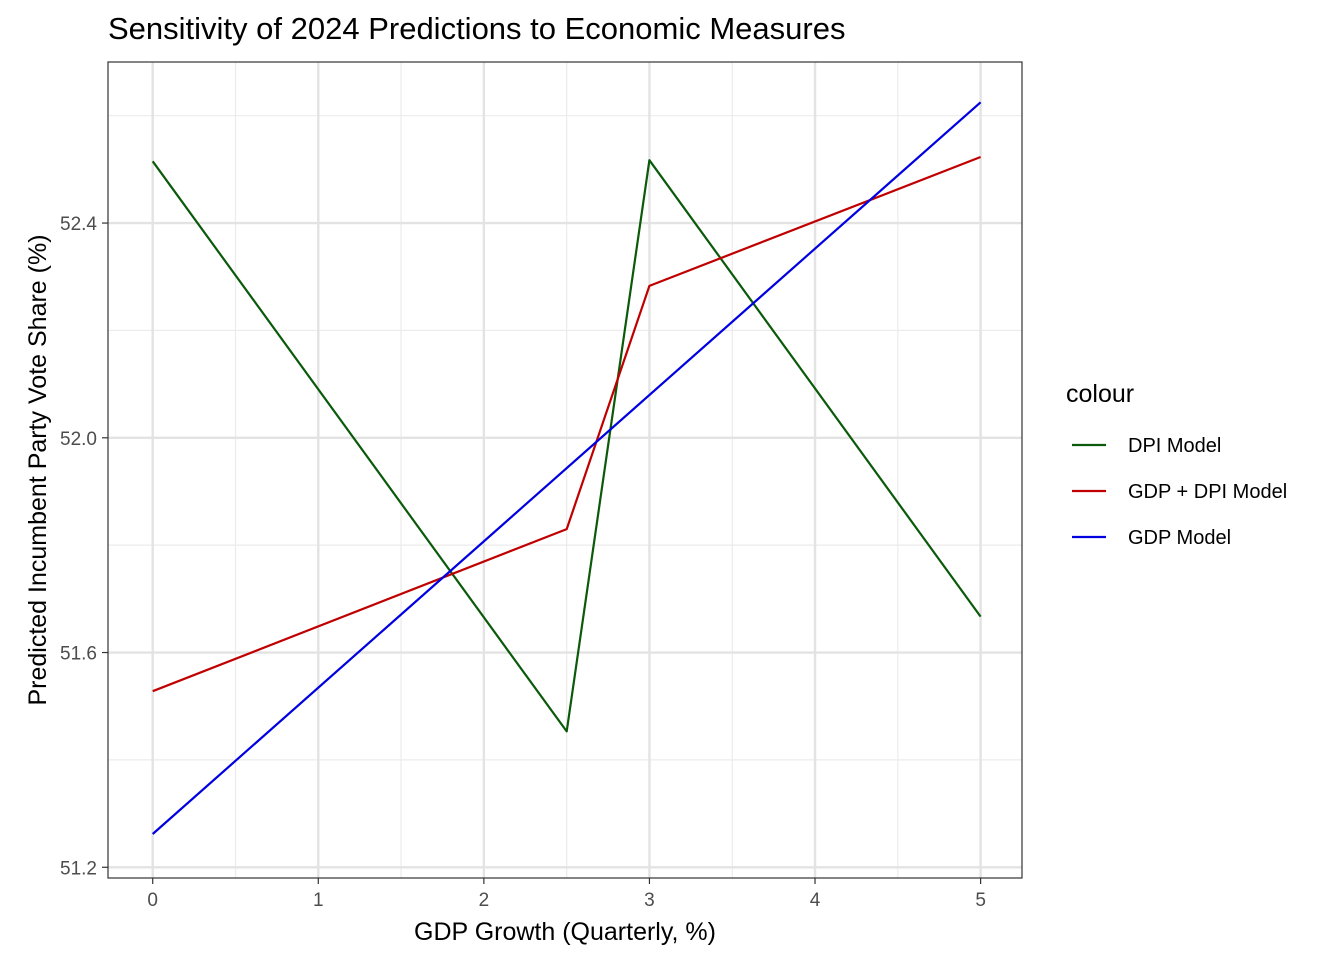  What do you see at coordinates (78, 224) in the screenshot?
I see `y-tick-label-3: 52.4` at bounding box center [78, 224].